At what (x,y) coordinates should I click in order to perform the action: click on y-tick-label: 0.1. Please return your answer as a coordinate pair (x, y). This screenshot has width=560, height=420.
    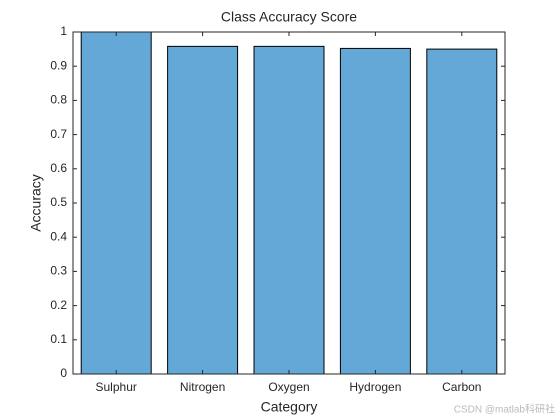
    Looking at the image, I should click on (58, 339).